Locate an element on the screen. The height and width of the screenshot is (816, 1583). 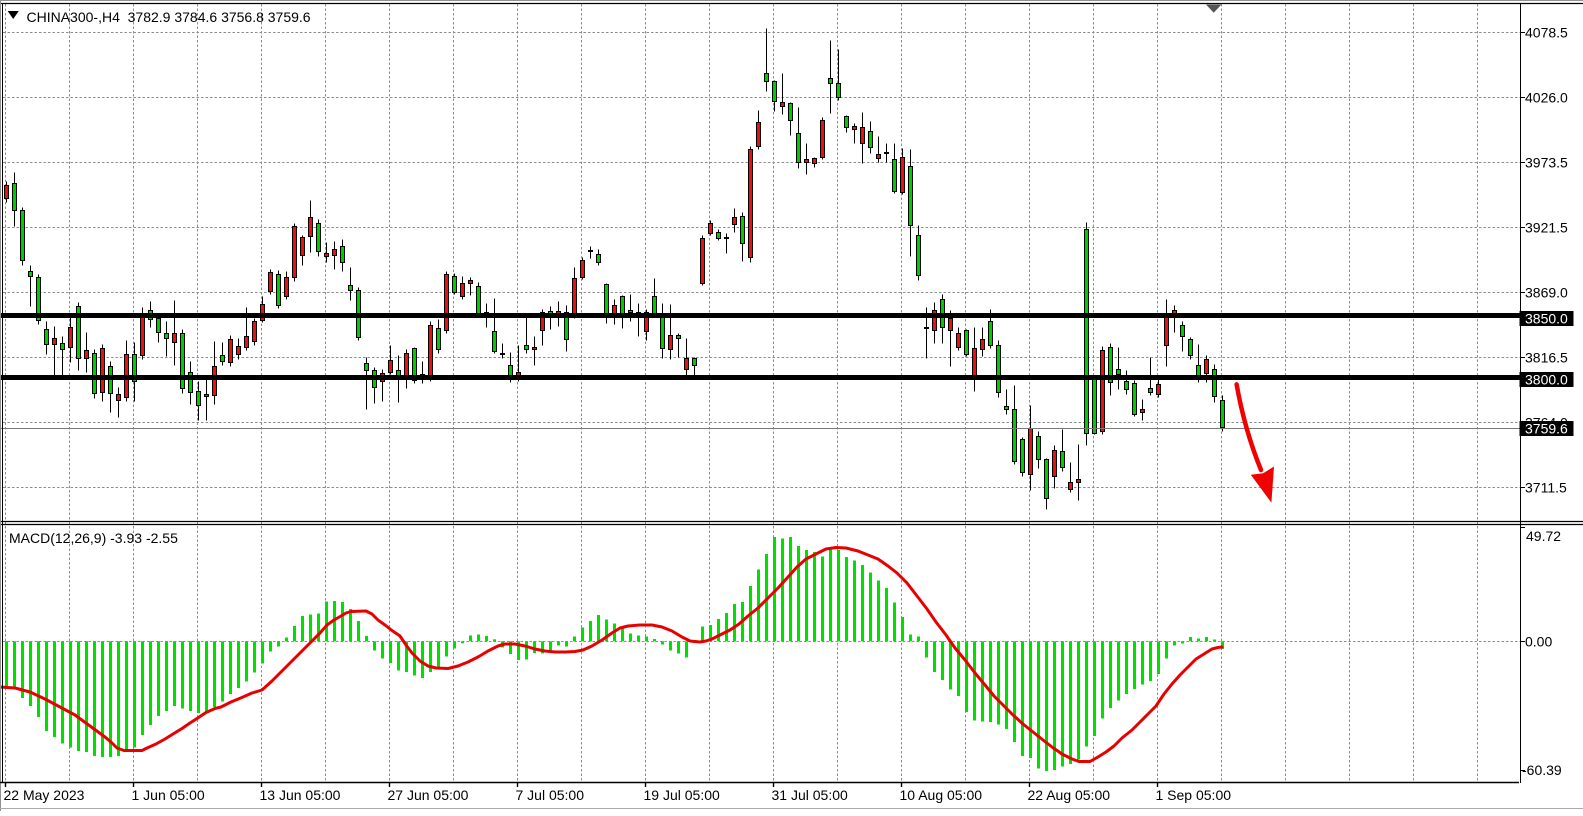
svg-text: 0.00 is located at coordinates (1538, 641).